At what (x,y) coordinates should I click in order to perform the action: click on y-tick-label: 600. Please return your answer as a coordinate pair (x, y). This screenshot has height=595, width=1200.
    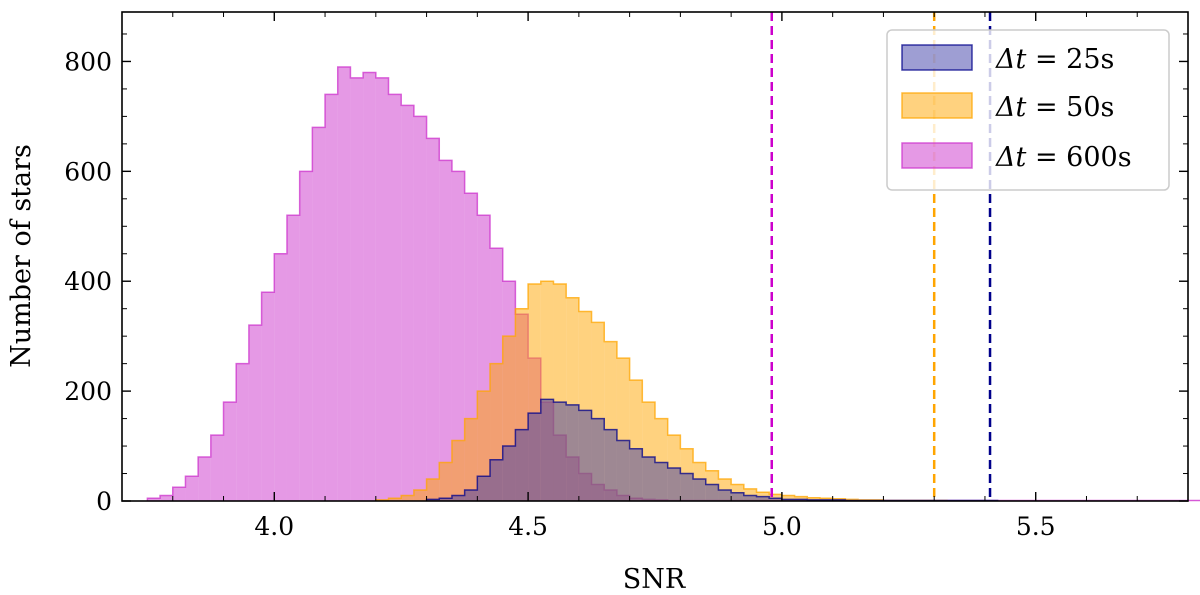
    Looking at the image, I should click on (88, 171).